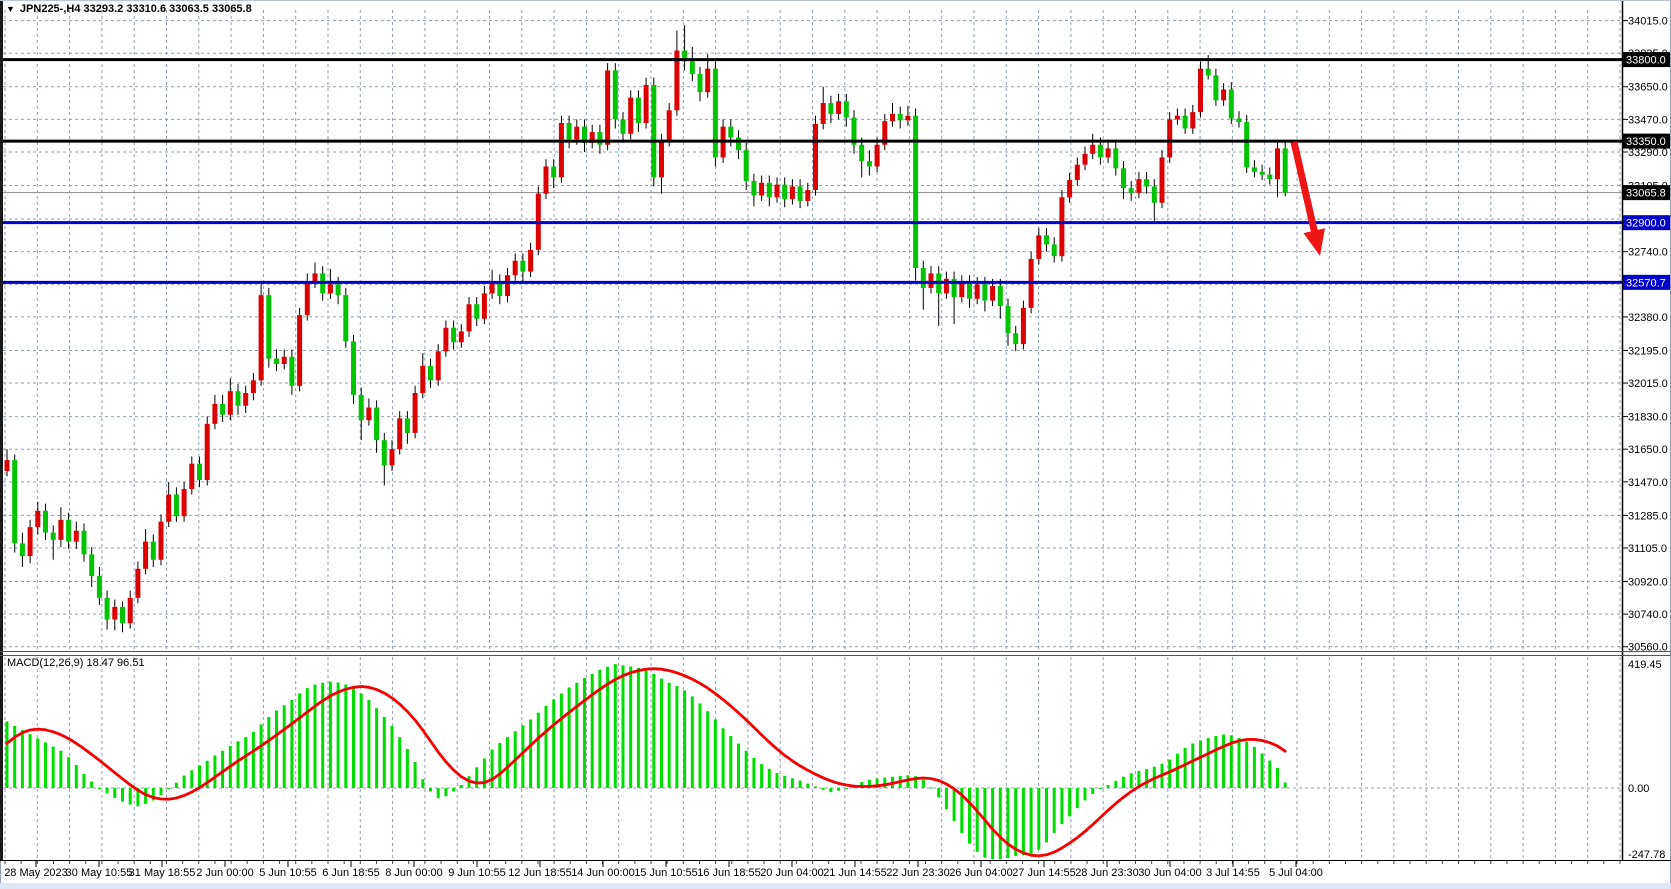 The image size is (1671, 889). I want to click on price-tick-label: 33470.0, so click(1648, 120).